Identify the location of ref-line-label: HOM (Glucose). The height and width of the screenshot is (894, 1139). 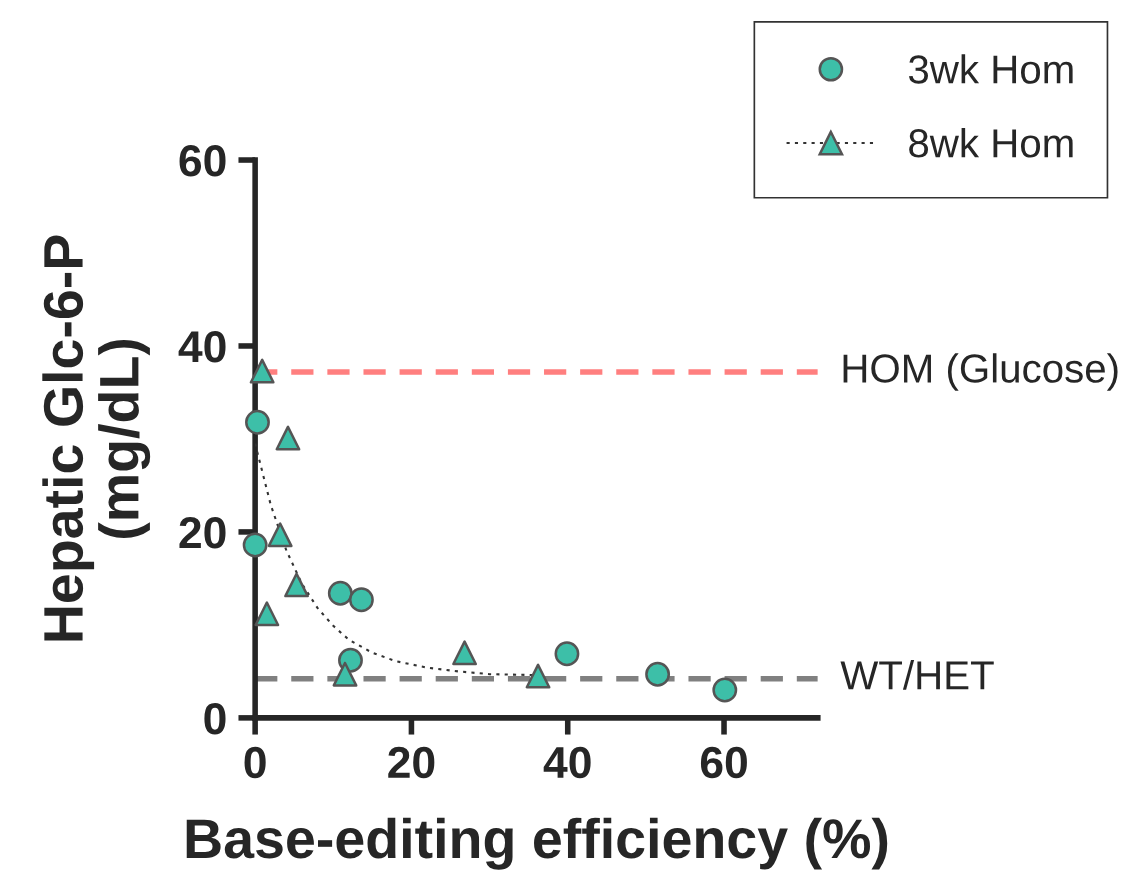
(980, 372).